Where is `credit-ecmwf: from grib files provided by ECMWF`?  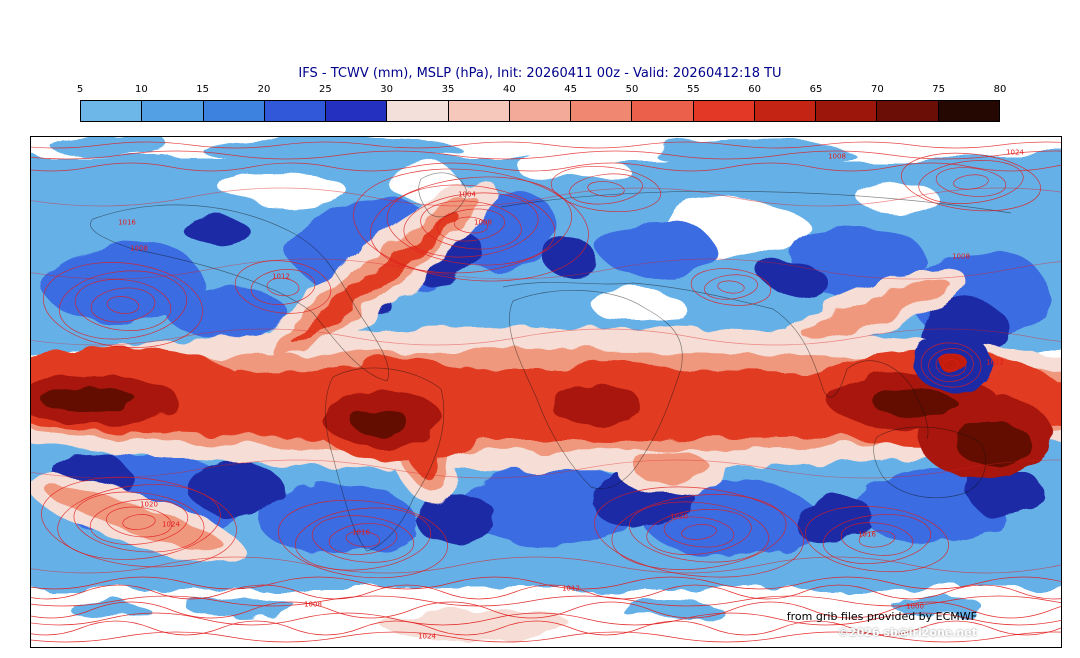 credit-ecmwf: from grib files provided by ECMWF is located at coordinates (881, 616).